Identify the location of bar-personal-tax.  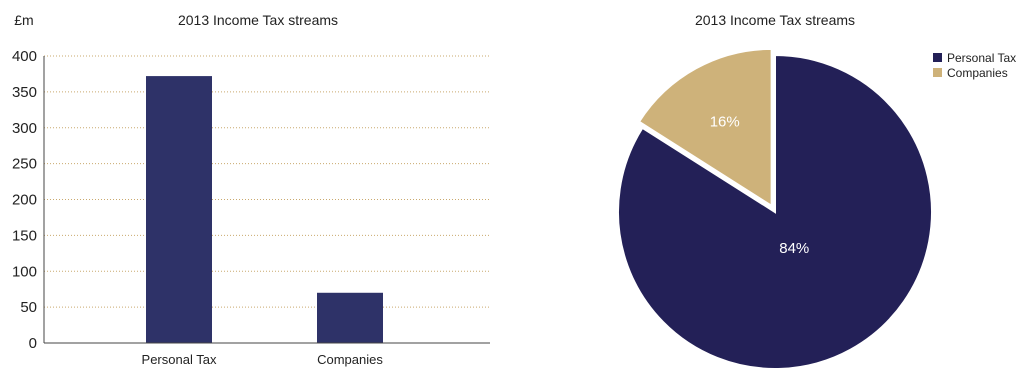
(179, 209).